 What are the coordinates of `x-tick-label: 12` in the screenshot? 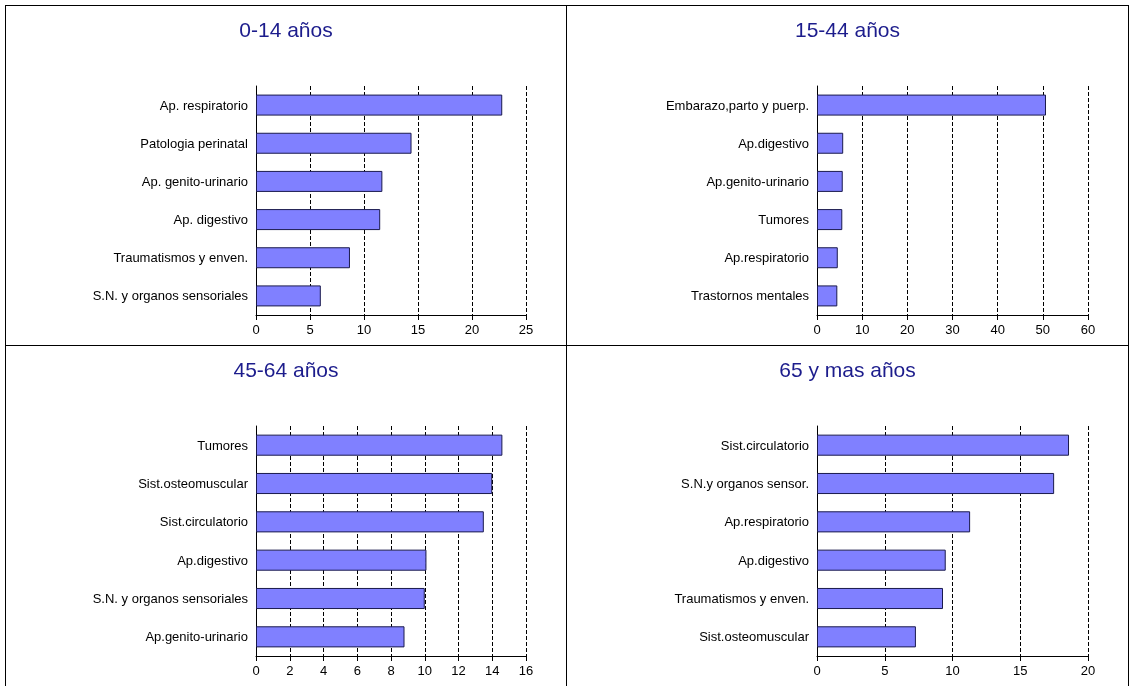 It's located at (458, 670).